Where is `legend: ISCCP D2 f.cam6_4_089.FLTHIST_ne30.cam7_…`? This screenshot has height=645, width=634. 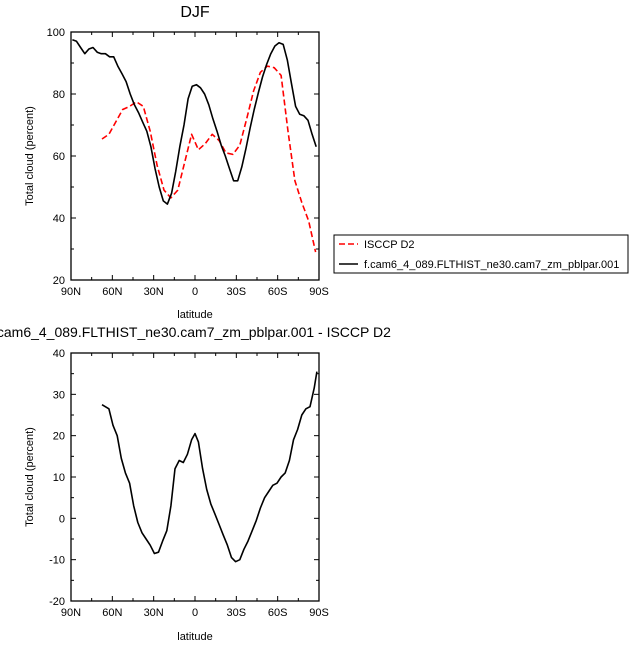
legend: ISCCP D2 f.cam6_4_089.FLTHIST_ne30.cam7_… is located at coordinates (481, 254).